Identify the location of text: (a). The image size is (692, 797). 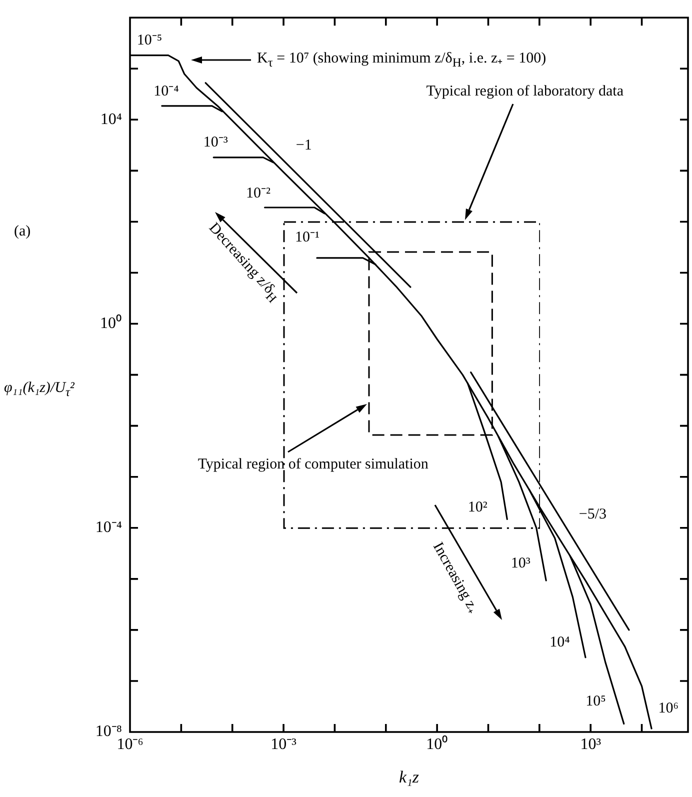
(22, 232).